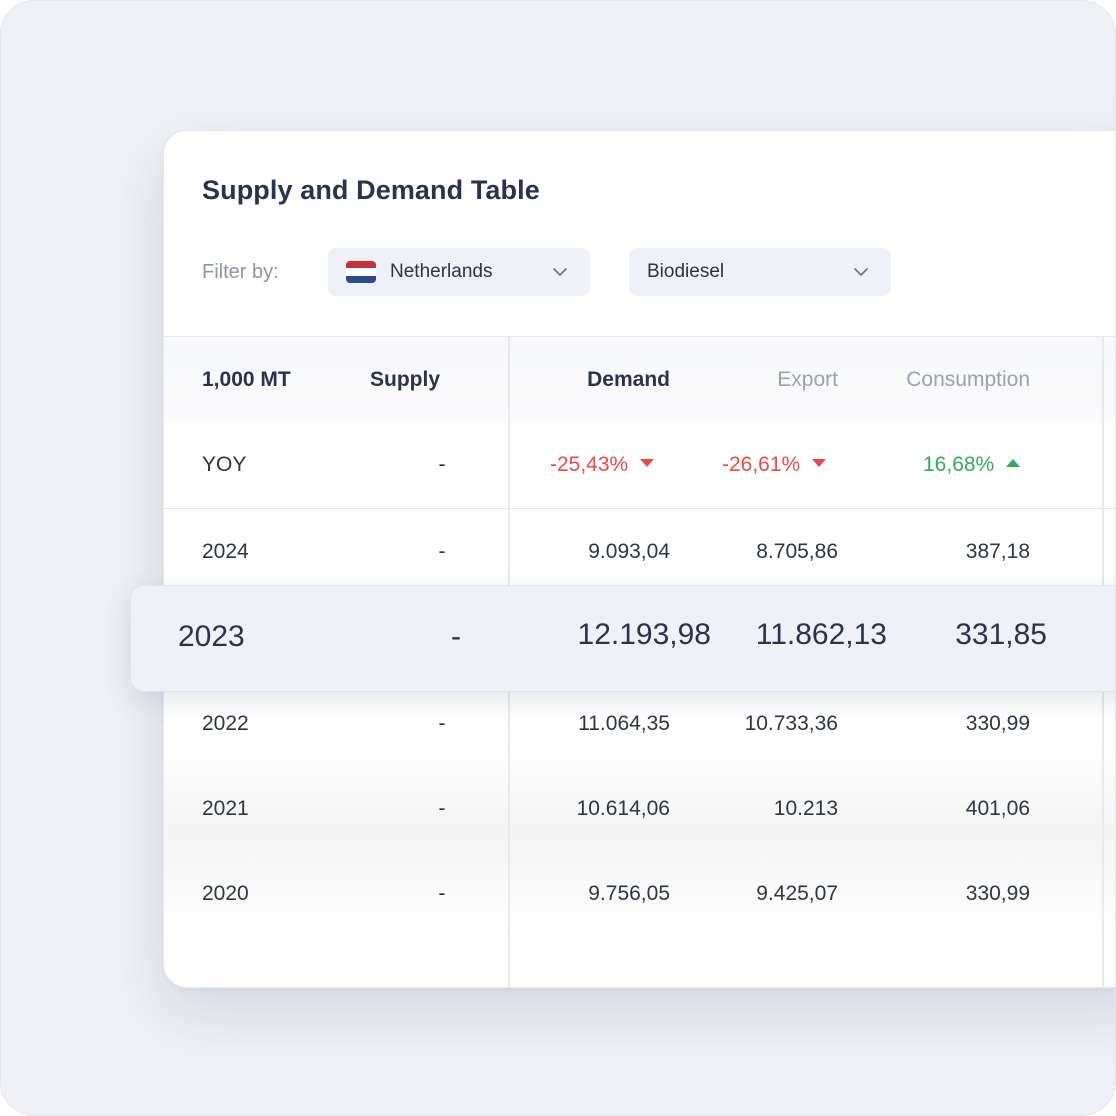  I want to click on header-unit: 1,000 MT, so click(246, 379).